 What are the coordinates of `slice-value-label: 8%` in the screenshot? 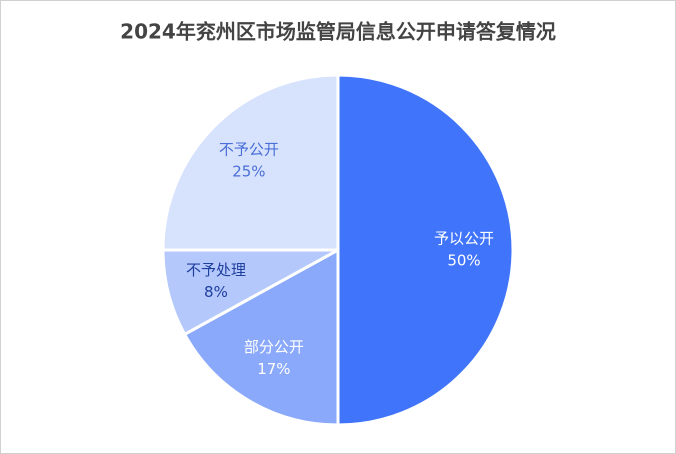 It's located at (216, 292).